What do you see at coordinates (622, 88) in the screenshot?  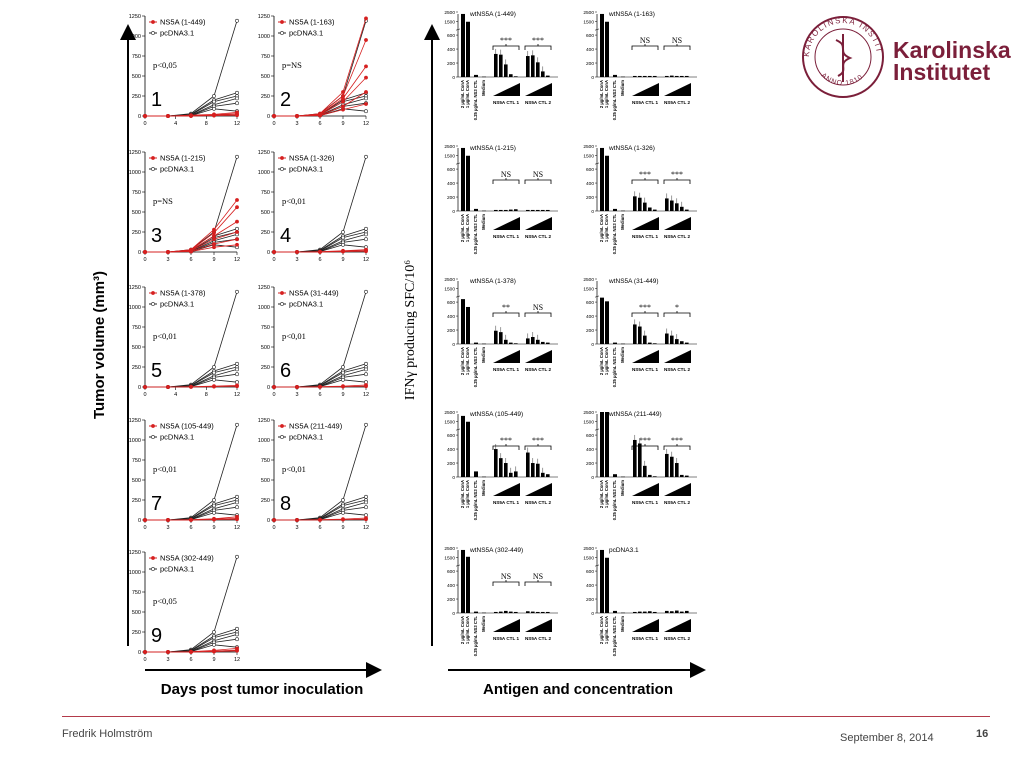 I see `category-label: Medium` at bounding box center [622, 88].